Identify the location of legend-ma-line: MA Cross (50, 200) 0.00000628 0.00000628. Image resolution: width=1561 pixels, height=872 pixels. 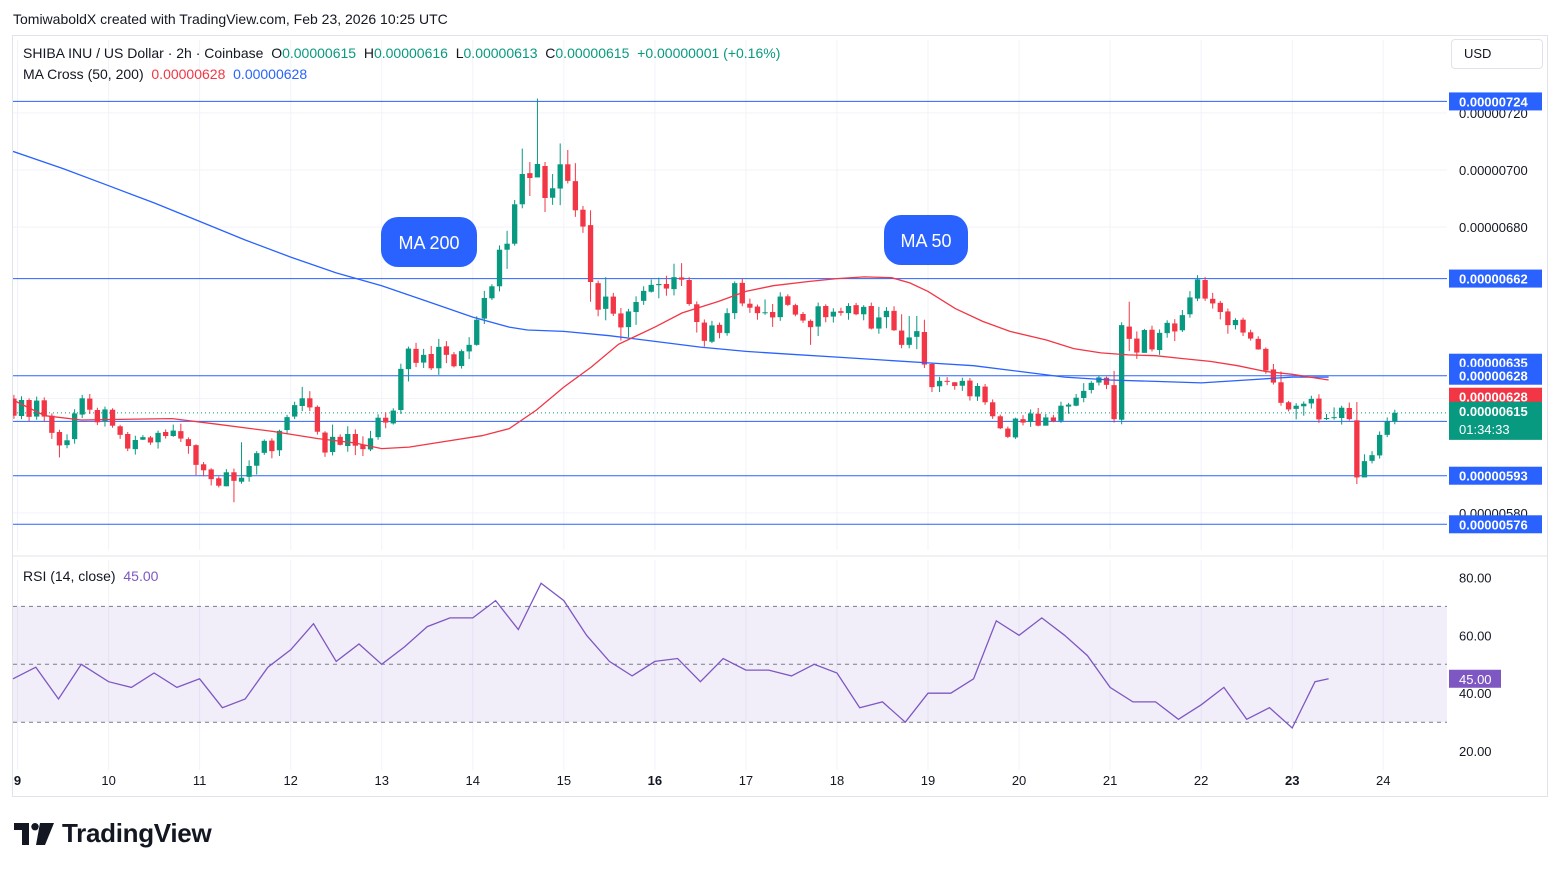
(165, 74).